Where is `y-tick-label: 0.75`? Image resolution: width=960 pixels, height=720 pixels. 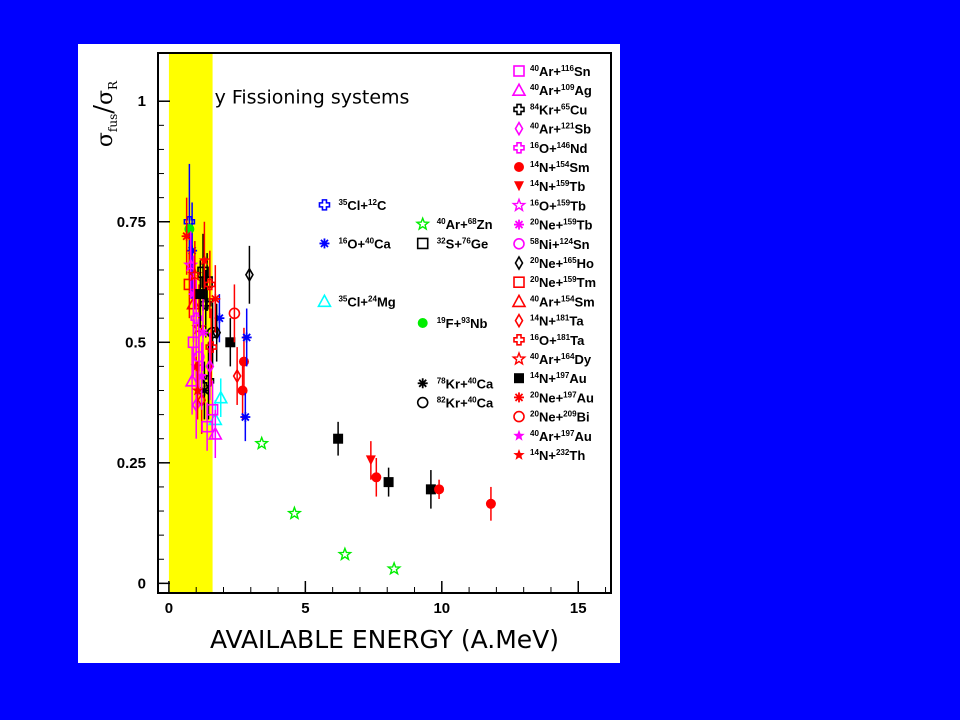 y-tick-label: 0.75 is located at coordinates (131, 222).